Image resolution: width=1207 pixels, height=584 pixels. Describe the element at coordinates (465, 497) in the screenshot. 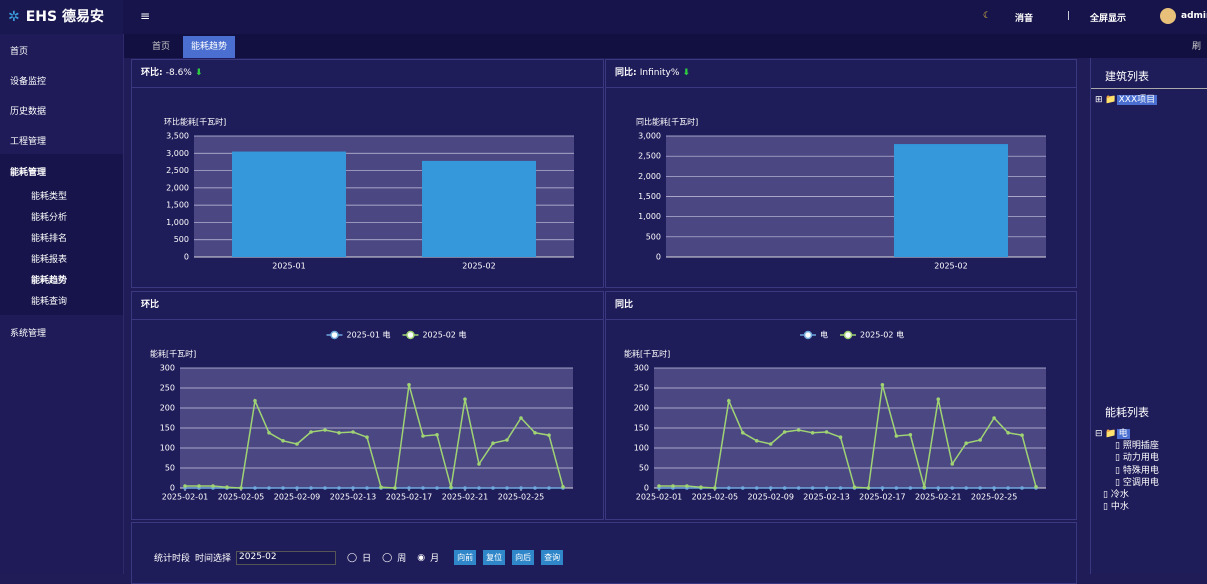

I see `x-tick-label: 2025-02-21` at that location.